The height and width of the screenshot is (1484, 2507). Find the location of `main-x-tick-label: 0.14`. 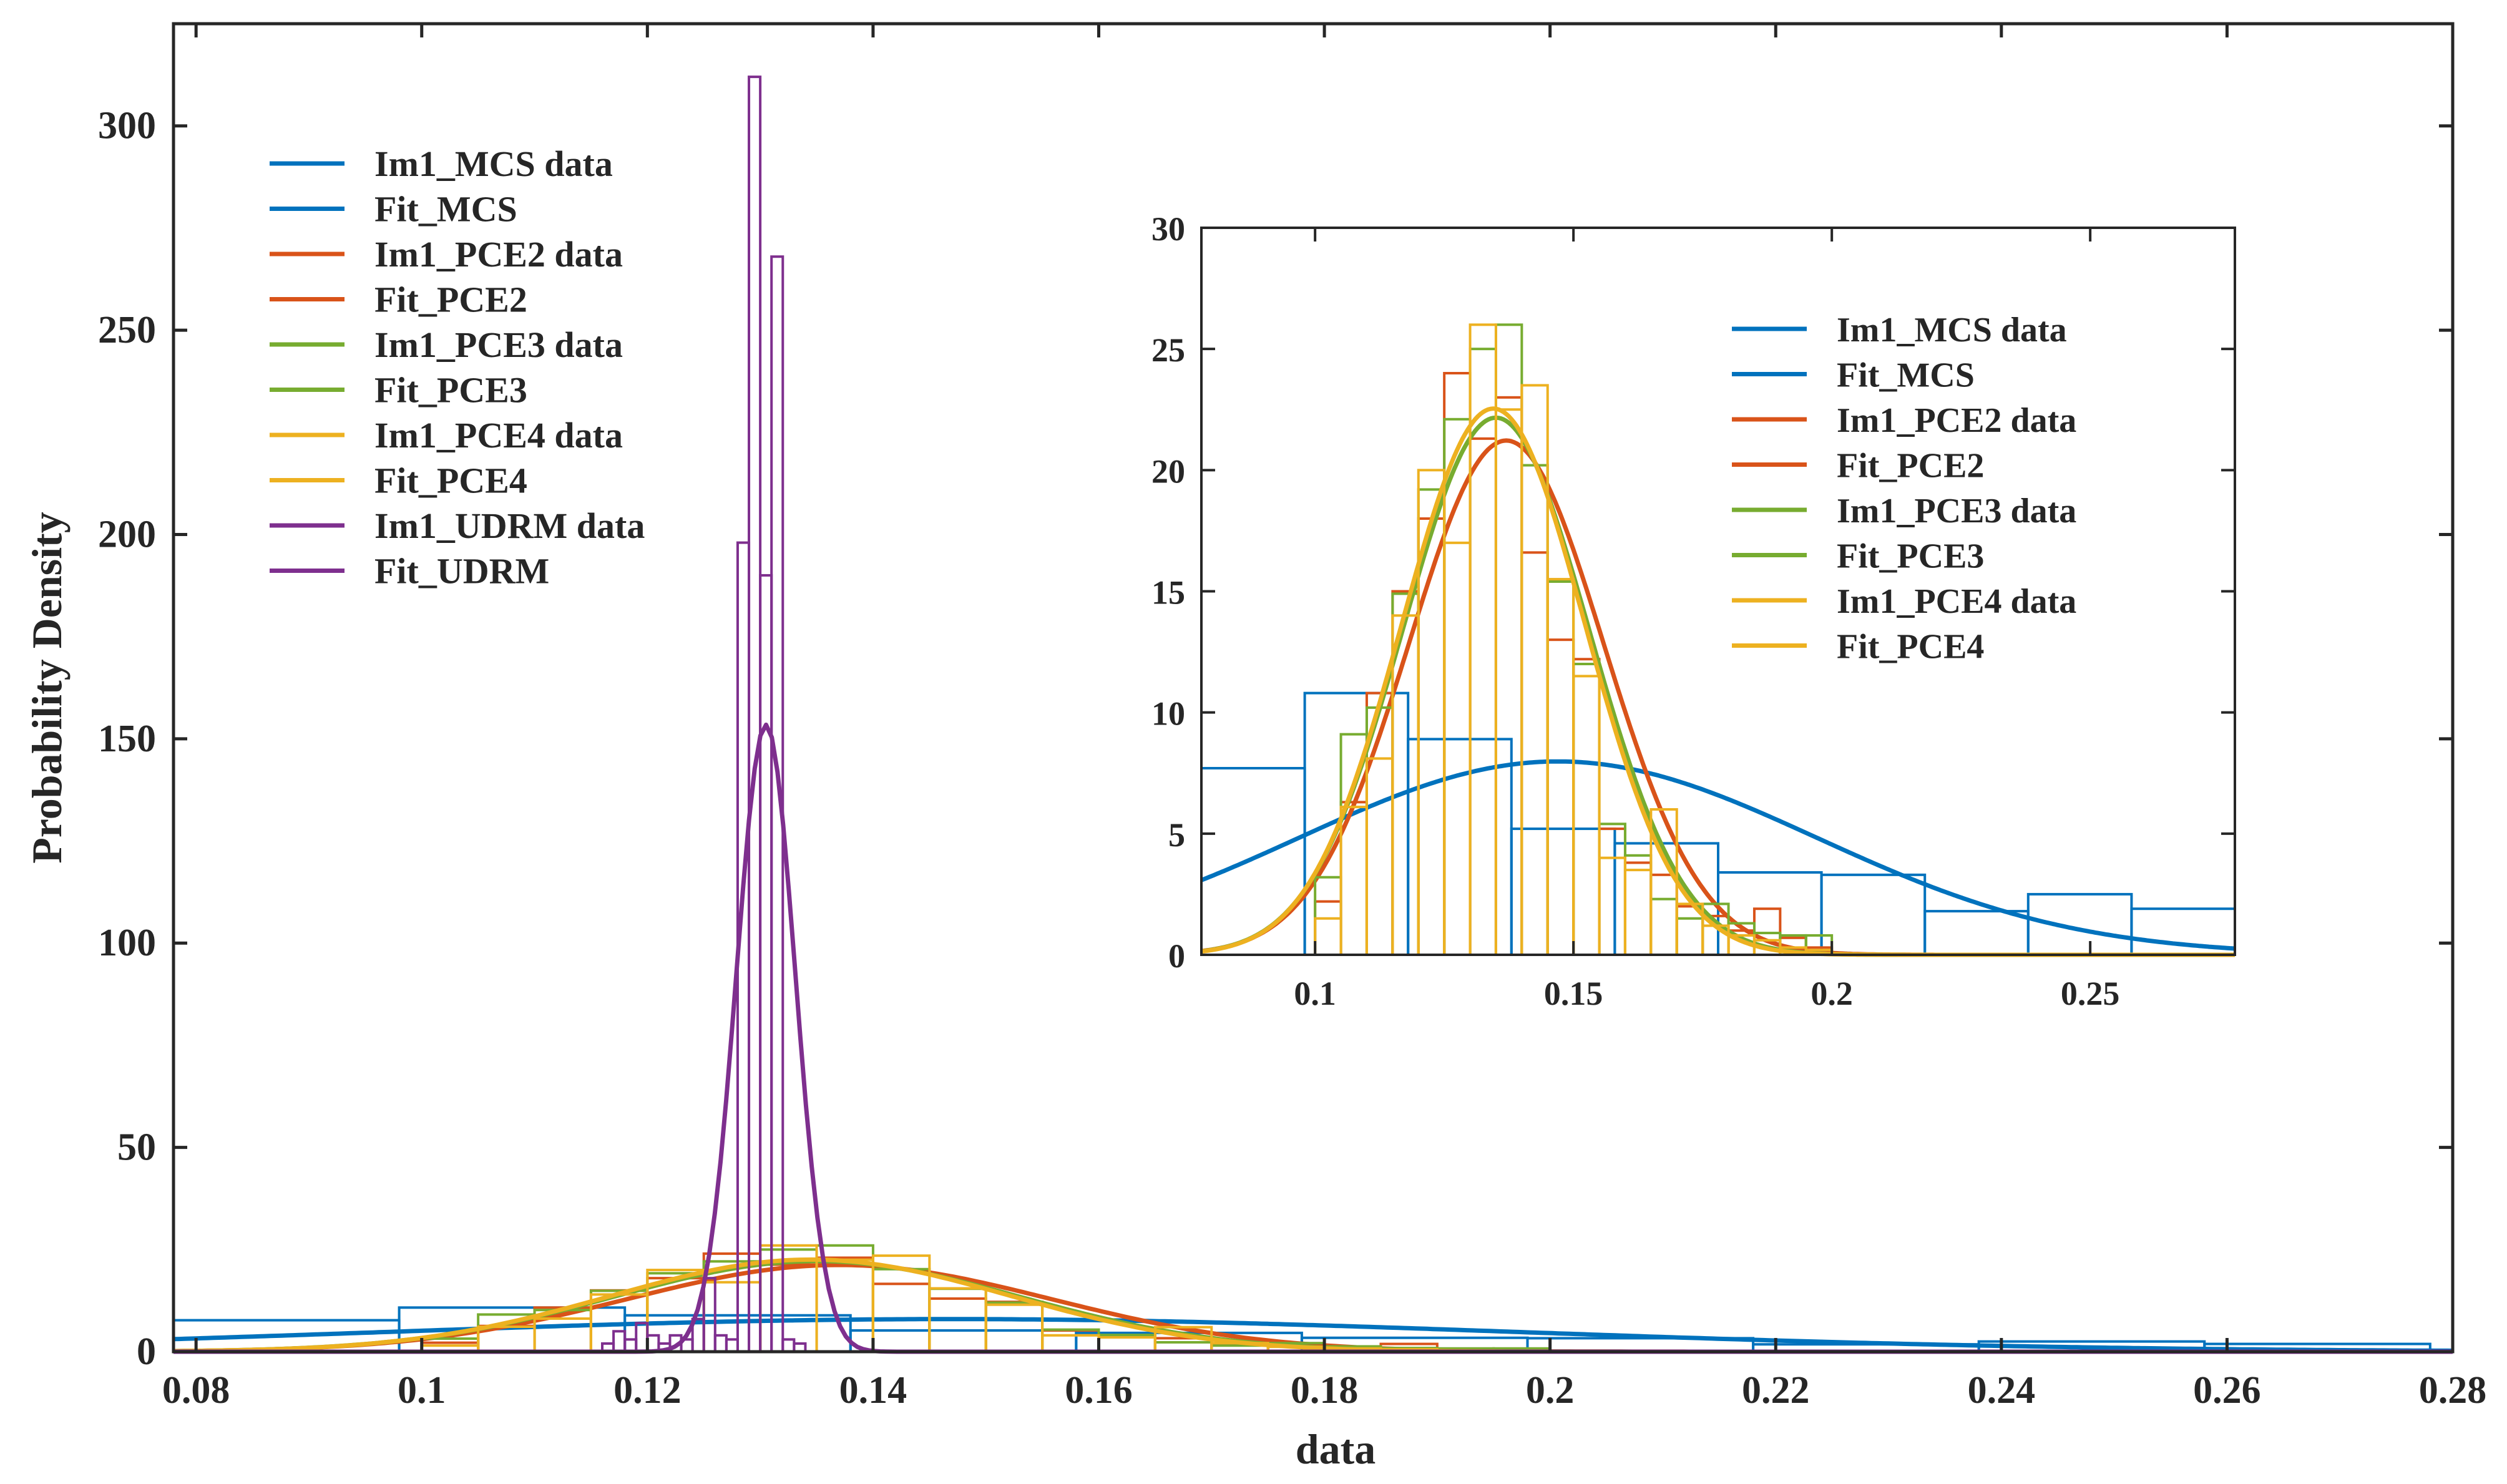

main-x-tick-label: 0.14 is located at coordinates (873, 1390).